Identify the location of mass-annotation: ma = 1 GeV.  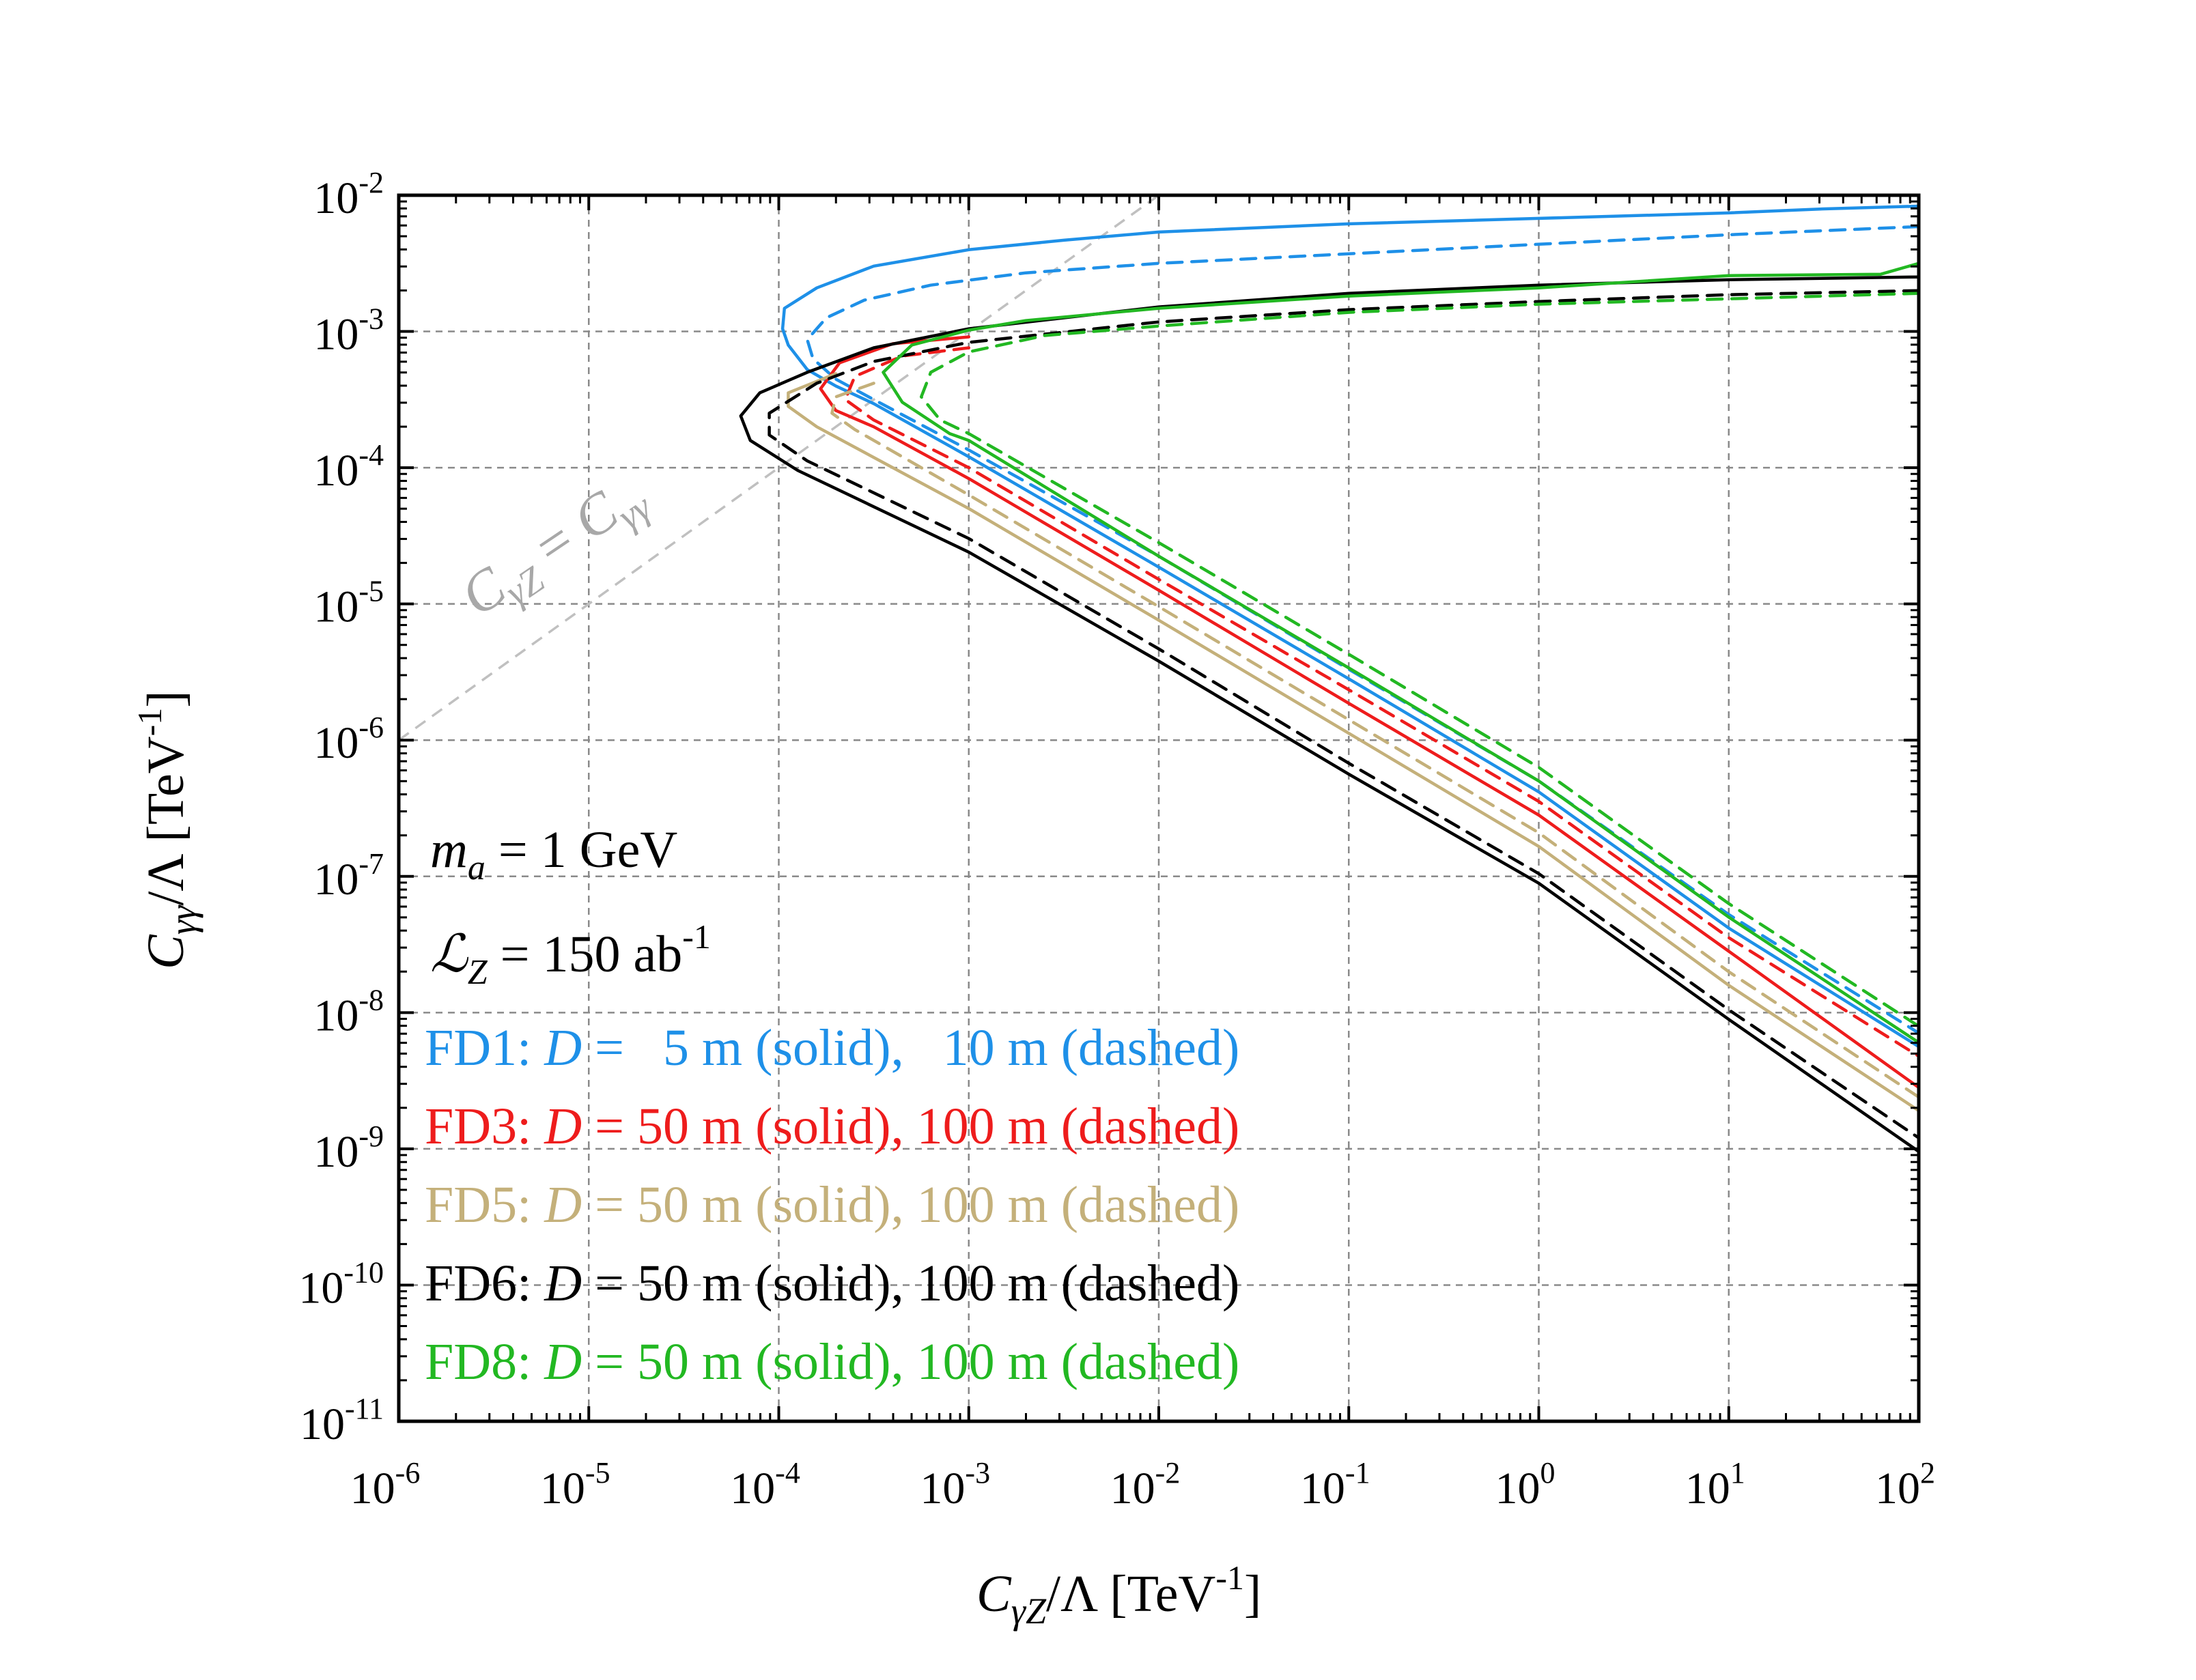
(554, 854).